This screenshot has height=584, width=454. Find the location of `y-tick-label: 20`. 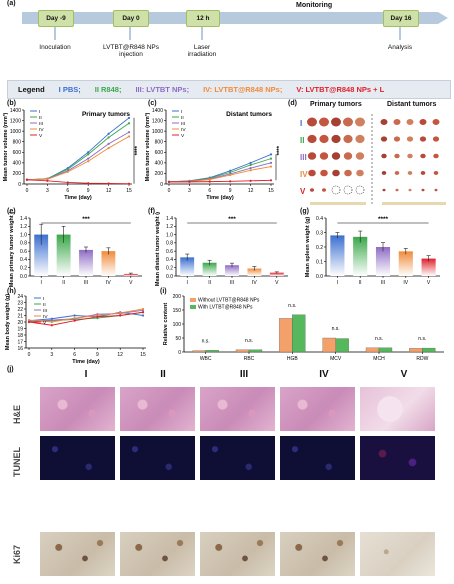

y-tick-label: 20 is located at coordinates (20, 323).